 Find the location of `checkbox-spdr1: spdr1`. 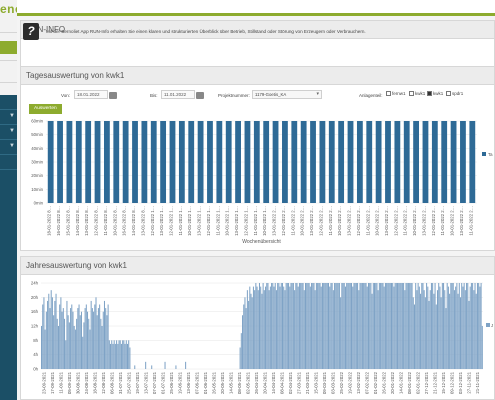

checkbox-spdr1: spdr1 is located at coordinates (454, 94).